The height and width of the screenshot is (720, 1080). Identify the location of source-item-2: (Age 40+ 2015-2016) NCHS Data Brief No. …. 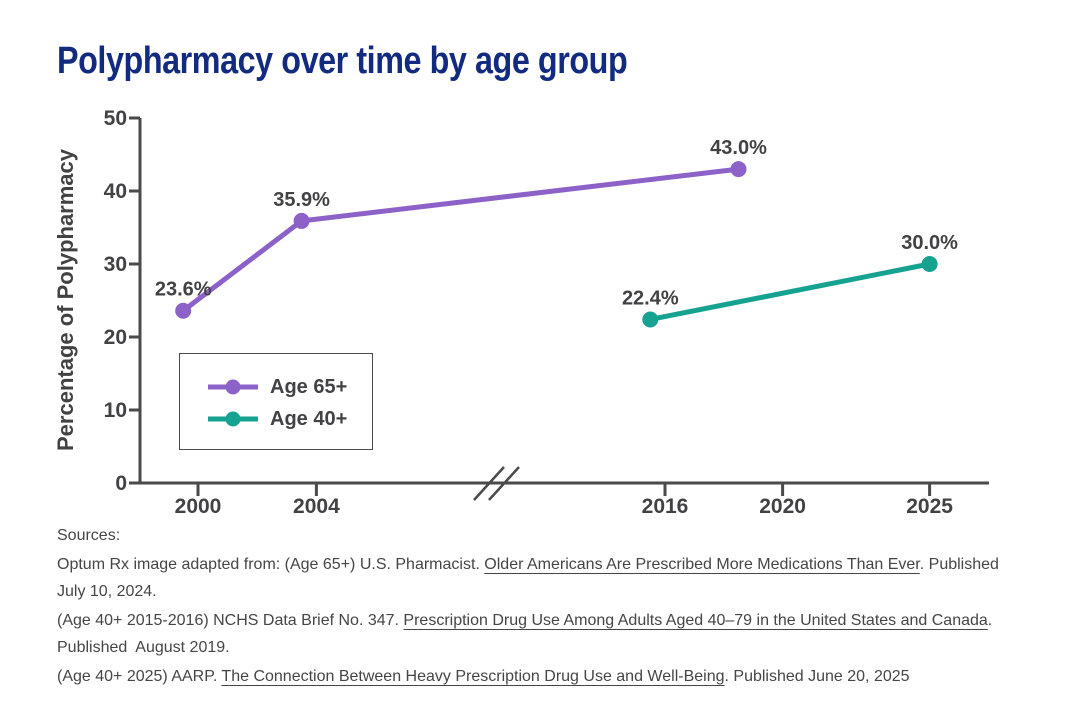
(563, 634).